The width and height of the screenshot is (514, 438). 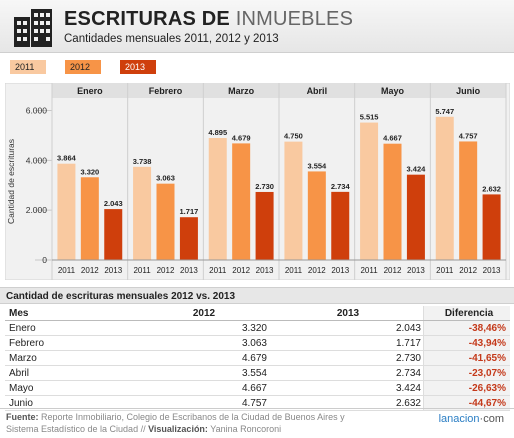 I want to click on header-diferencia: Diferencia, so click(x=466, y=313).